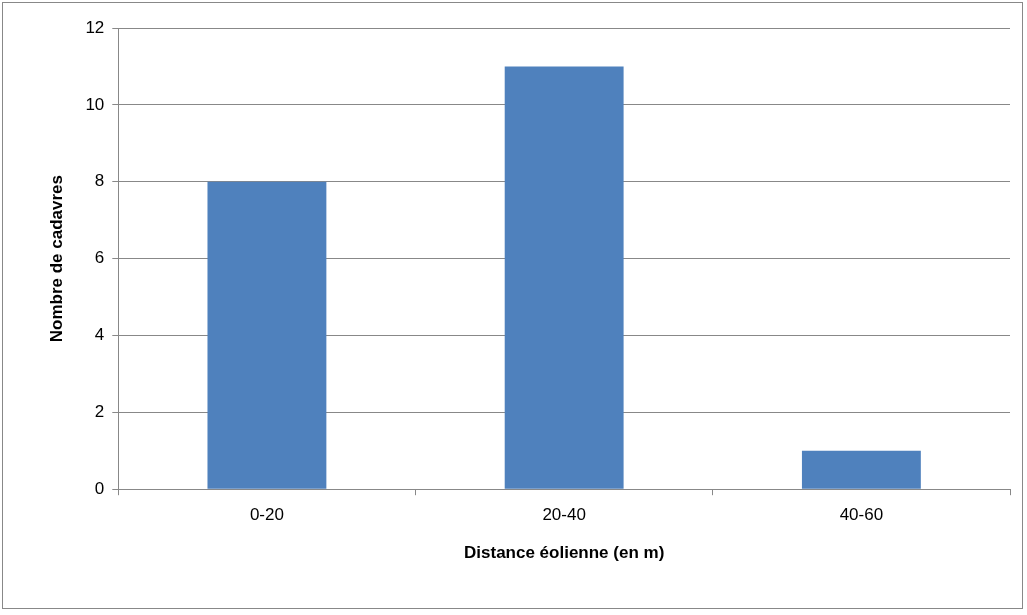  What do you see at coordinates (95, 27) in the screenshot?
I see `y-tick-label: 12` at bounding box center [95, 27].